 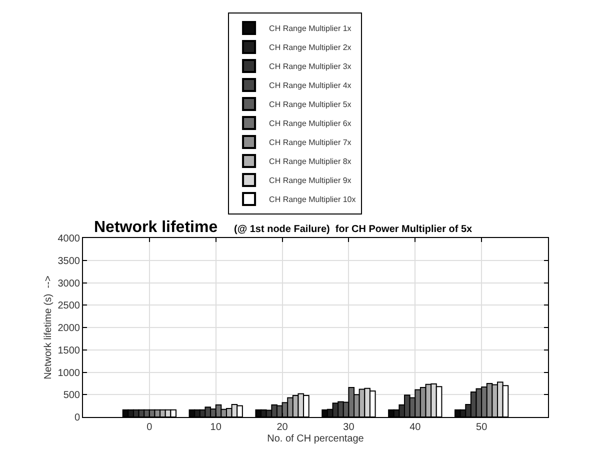 What do you see at coordinates (310, 181) in the screenshot?
I see `legend-label: CH Range Multiplier 9x` at bounding box center [310, 181].